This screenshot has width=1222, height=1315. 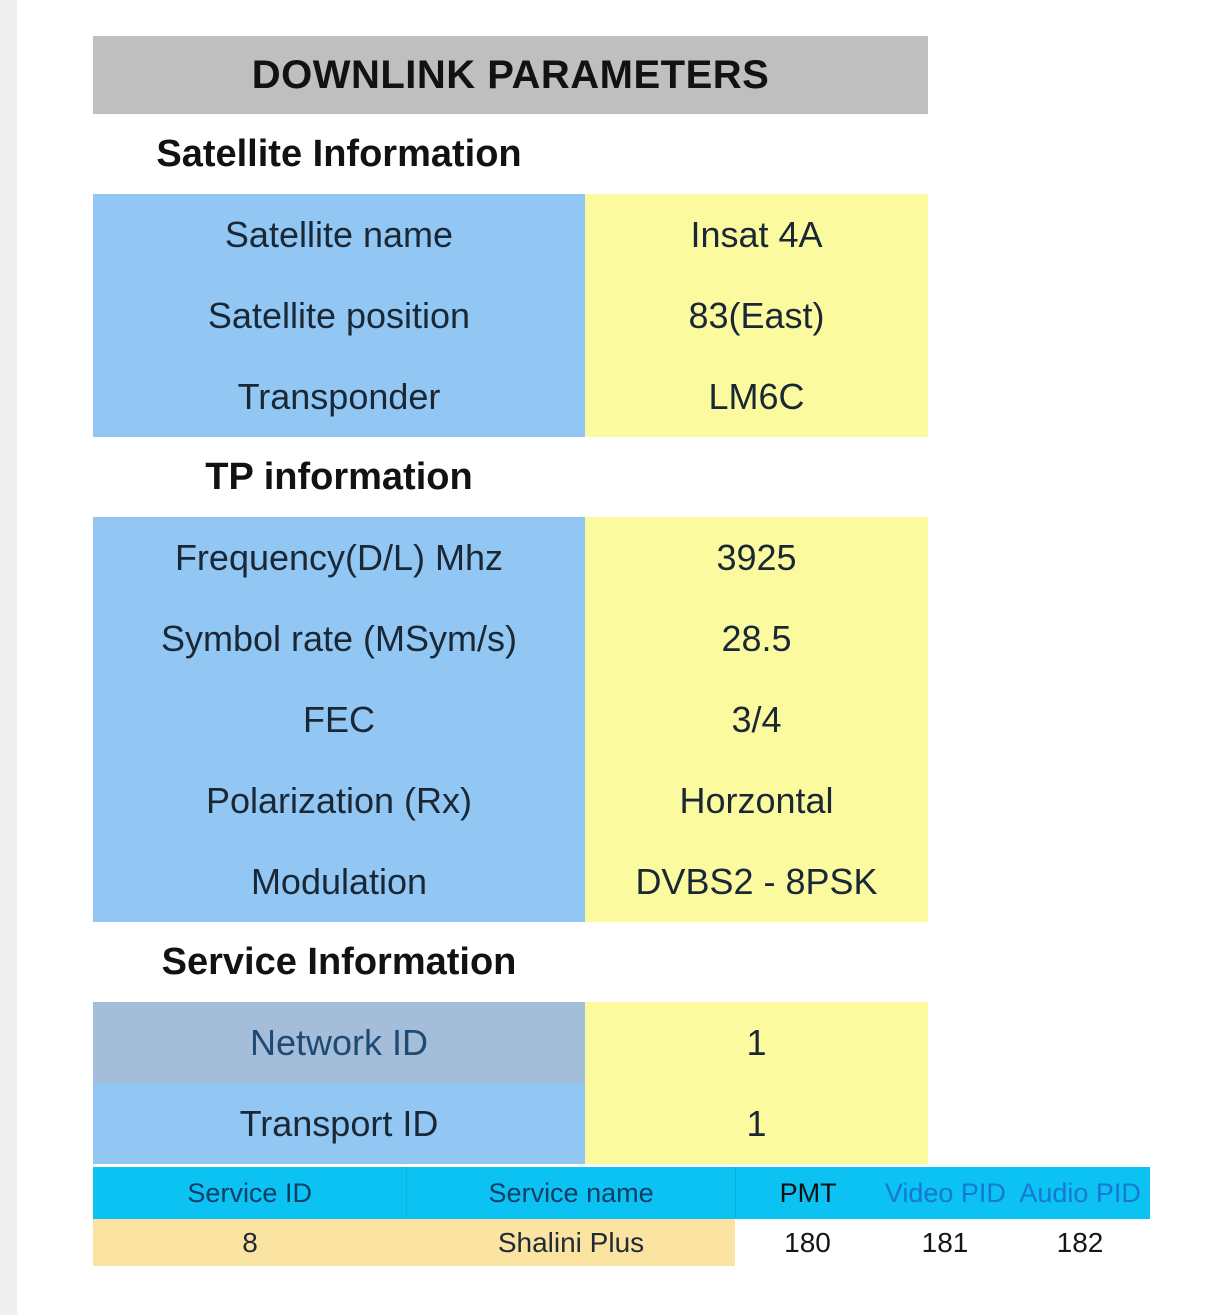 I want to click on table-row: Symbol rate (MSym/s) 28.5, so click(x=510, y=638).